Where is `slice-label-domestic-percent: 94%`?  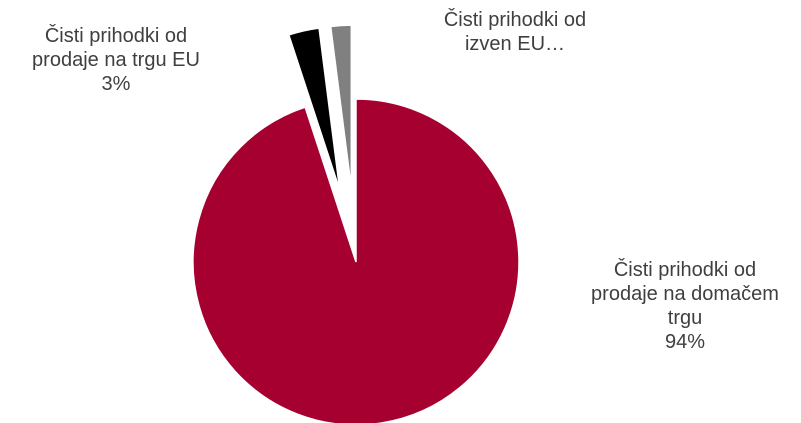
slice-label-domestic-percent: 94% is located at coordinates (685, 342).